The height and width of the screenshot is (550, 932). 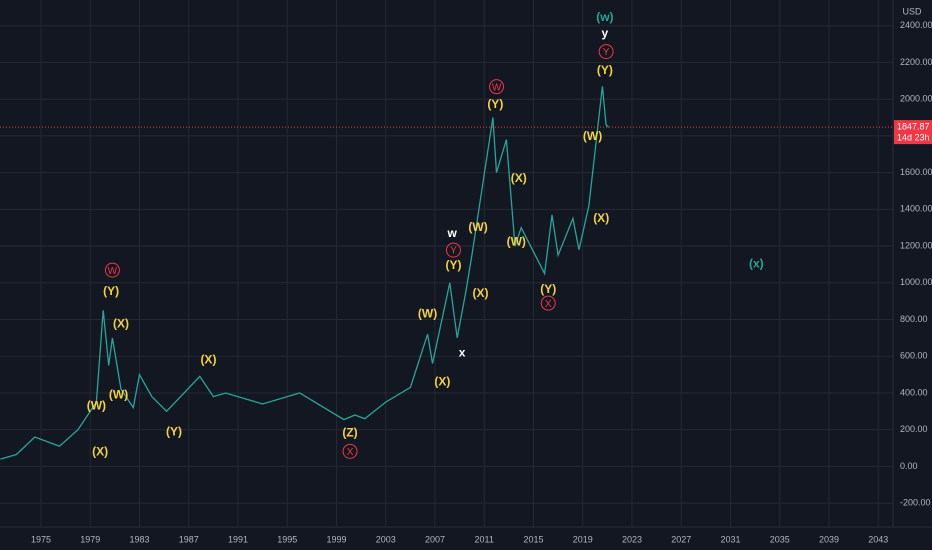 I want to click on annotation: y, so click(x=605, y=33).